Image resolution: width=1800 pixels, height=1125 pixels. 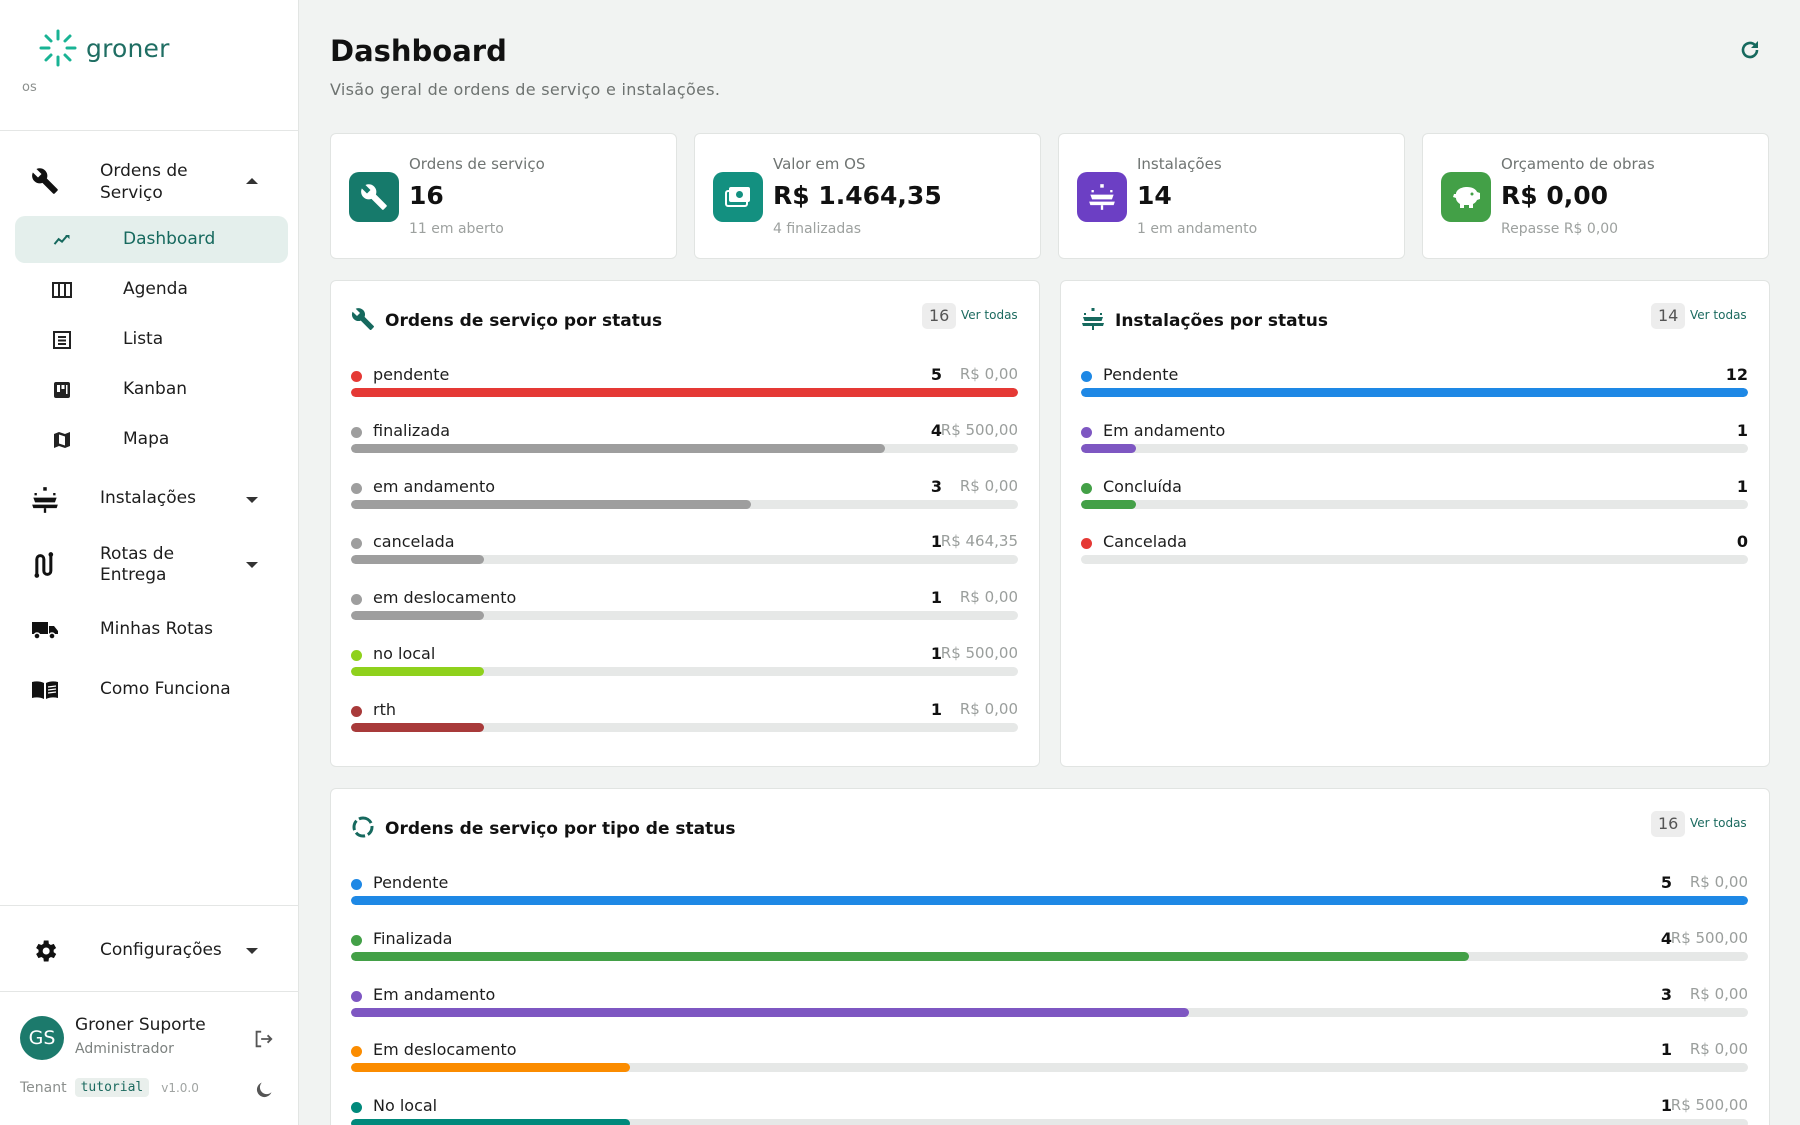 What do you see at coordinates (151, 239) in the screenshot?
I see `sidebar-item-dashboard: Dashboard` at bounding box center [151, 239].